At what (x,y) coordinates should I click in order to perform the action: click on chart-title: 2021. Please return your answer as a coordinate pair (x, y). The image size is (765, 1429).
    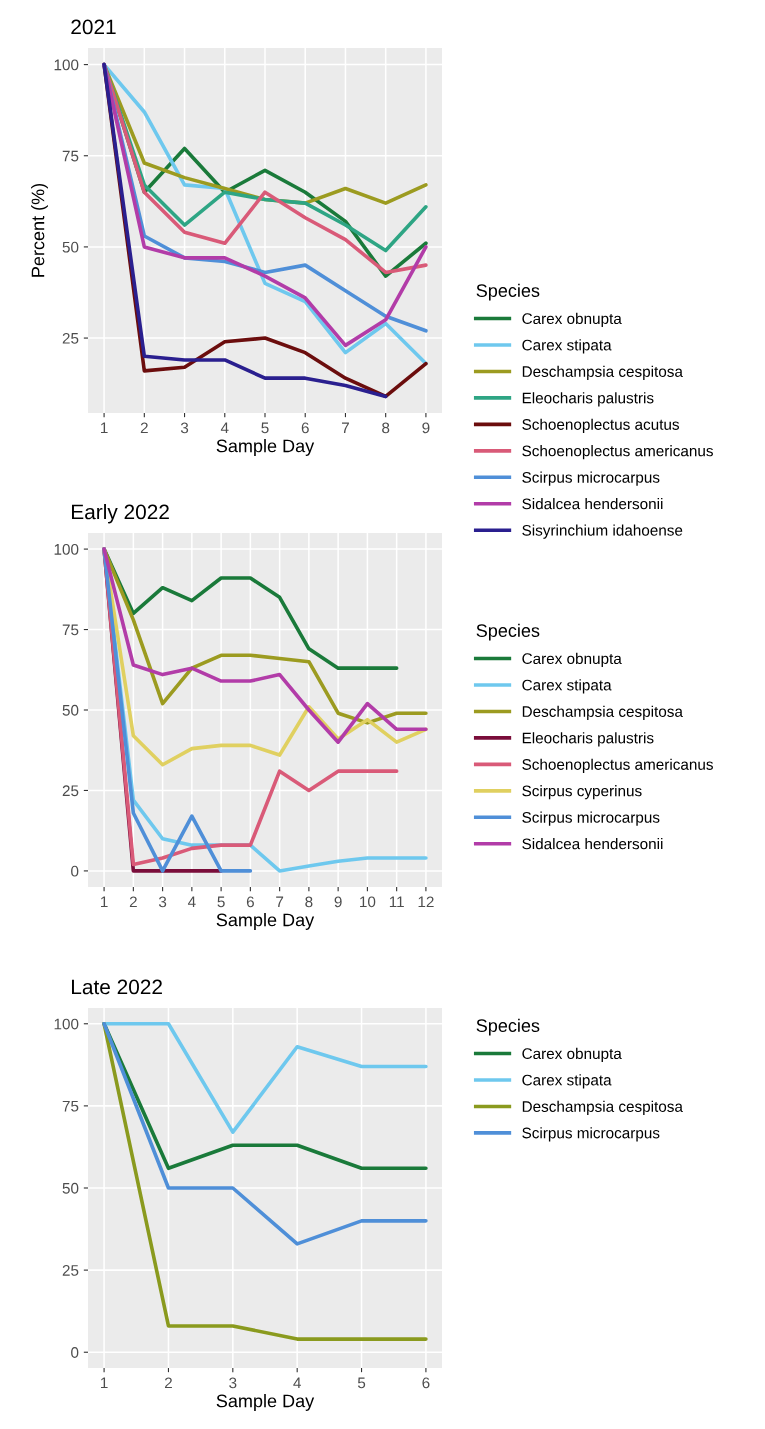
    Looking at the image, I should click on (93, 27).